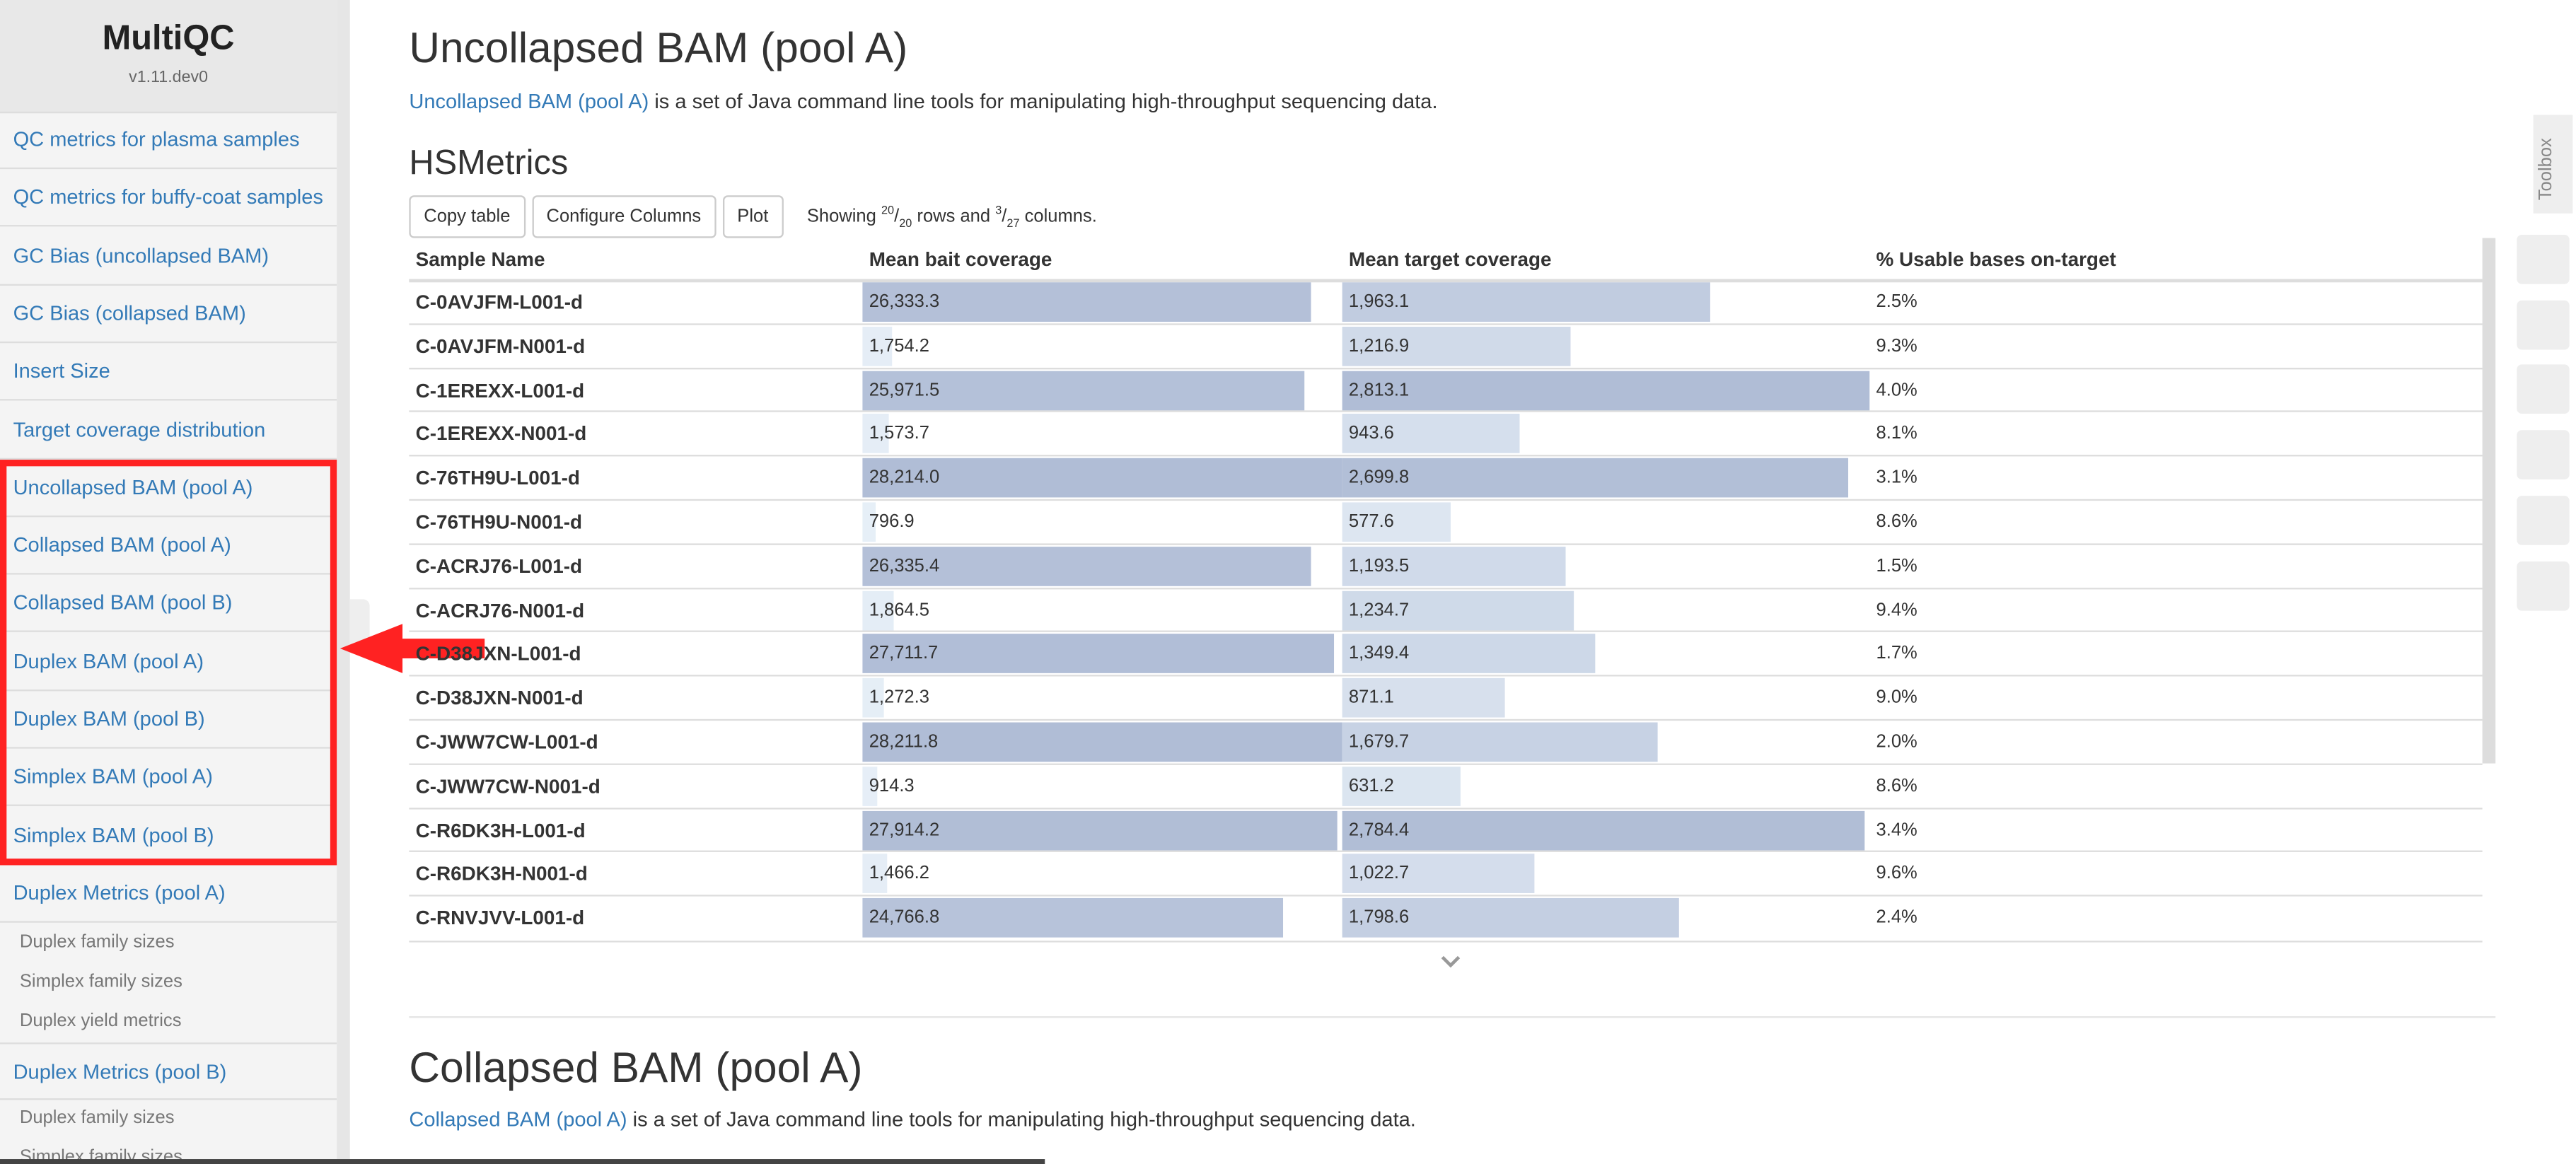 This screenshot has width=2576, height=1164. I want to click on cell-value: 1,272.3, so click(899, 698).